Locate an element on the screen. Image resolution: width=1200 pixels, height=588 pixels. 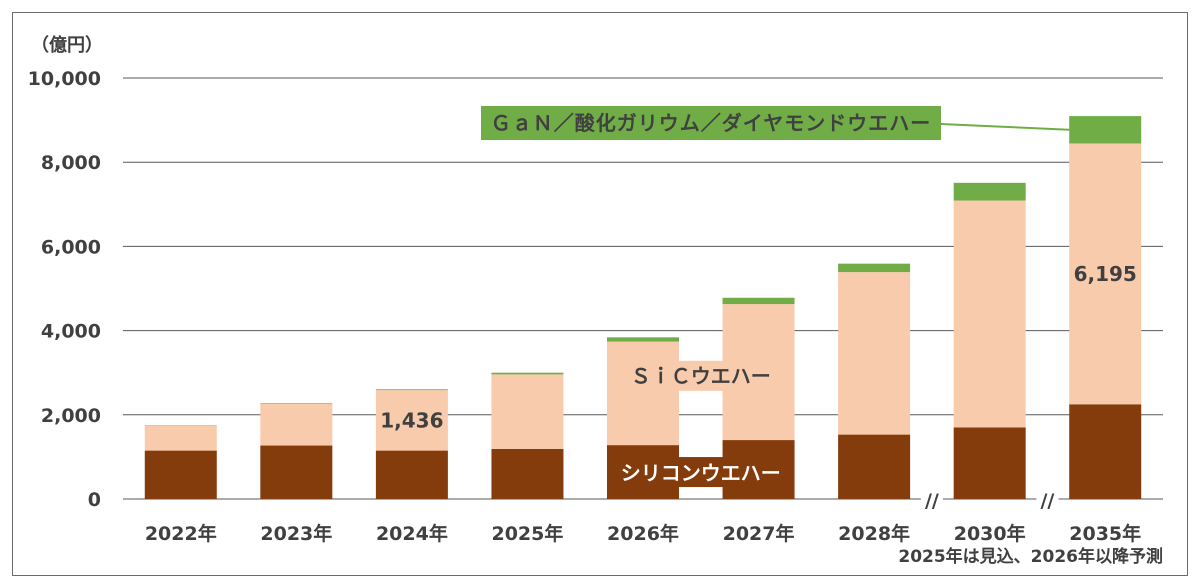
x-tick-label: 2026年 is located at coordinates (643, 533).